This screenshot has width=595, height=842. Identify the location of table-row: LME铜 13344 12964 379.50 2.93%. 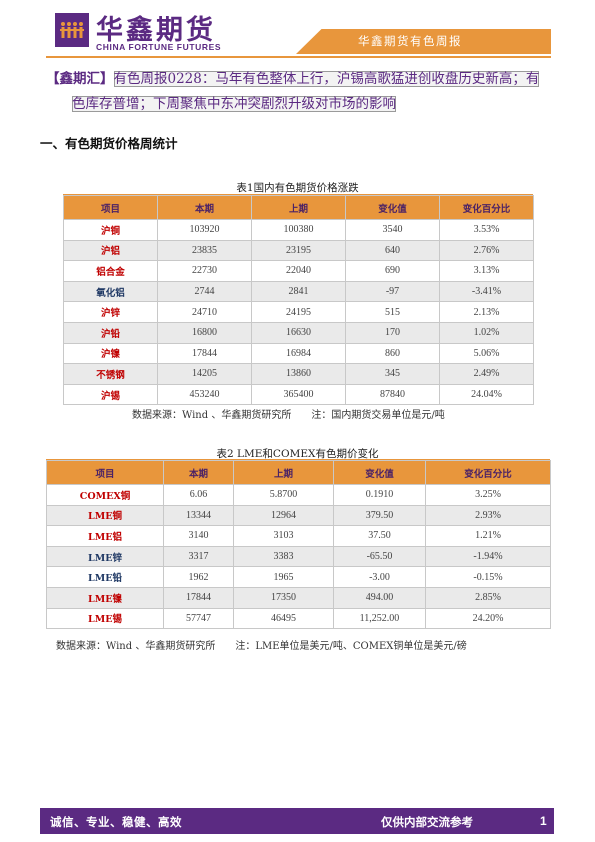
(298, 515).